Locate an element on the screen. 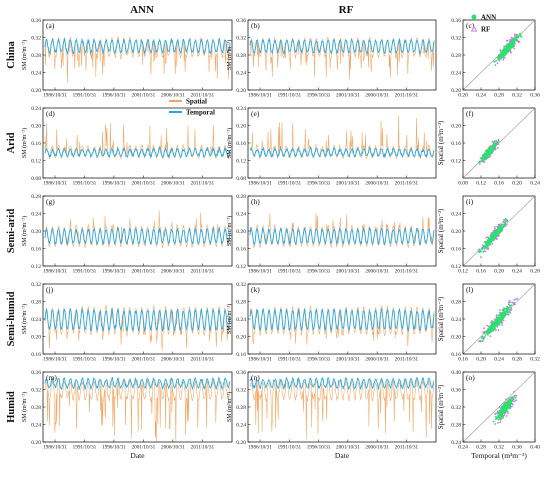 The image size is (550, 493). ytick-label-ann-semi-arid: 0.20 is located at coordinates (36, 232).